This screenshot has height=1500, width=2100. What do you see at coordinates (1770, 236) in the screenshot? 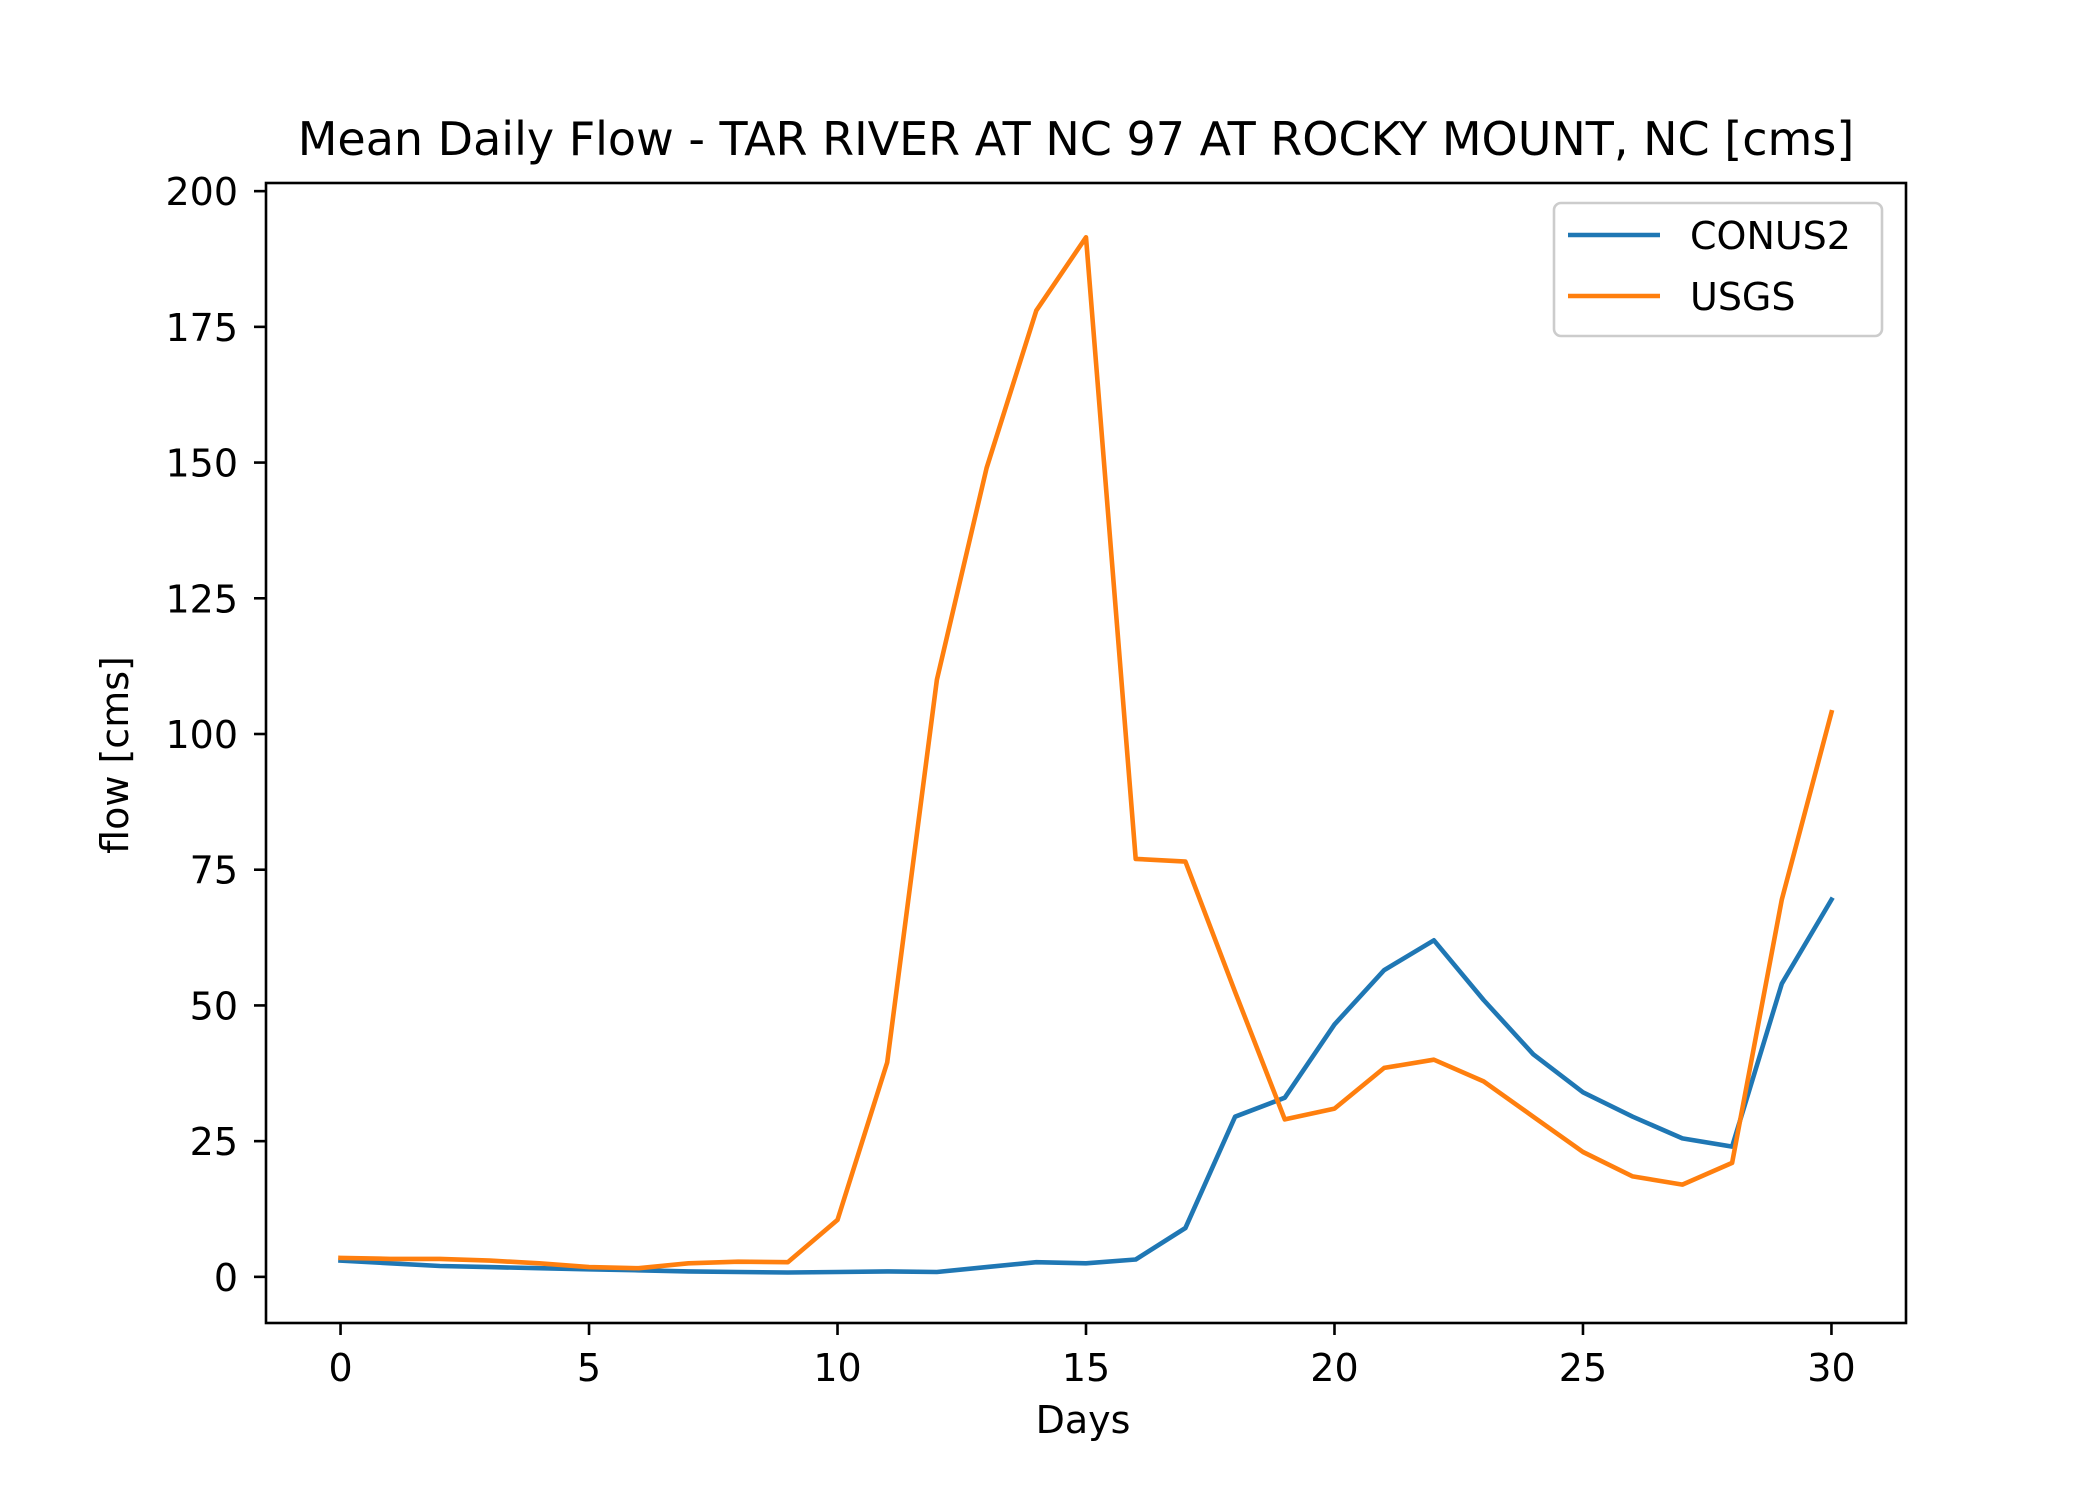
I see `legend-label-conus2: CONUS2` at bounding box center [1770, 236].